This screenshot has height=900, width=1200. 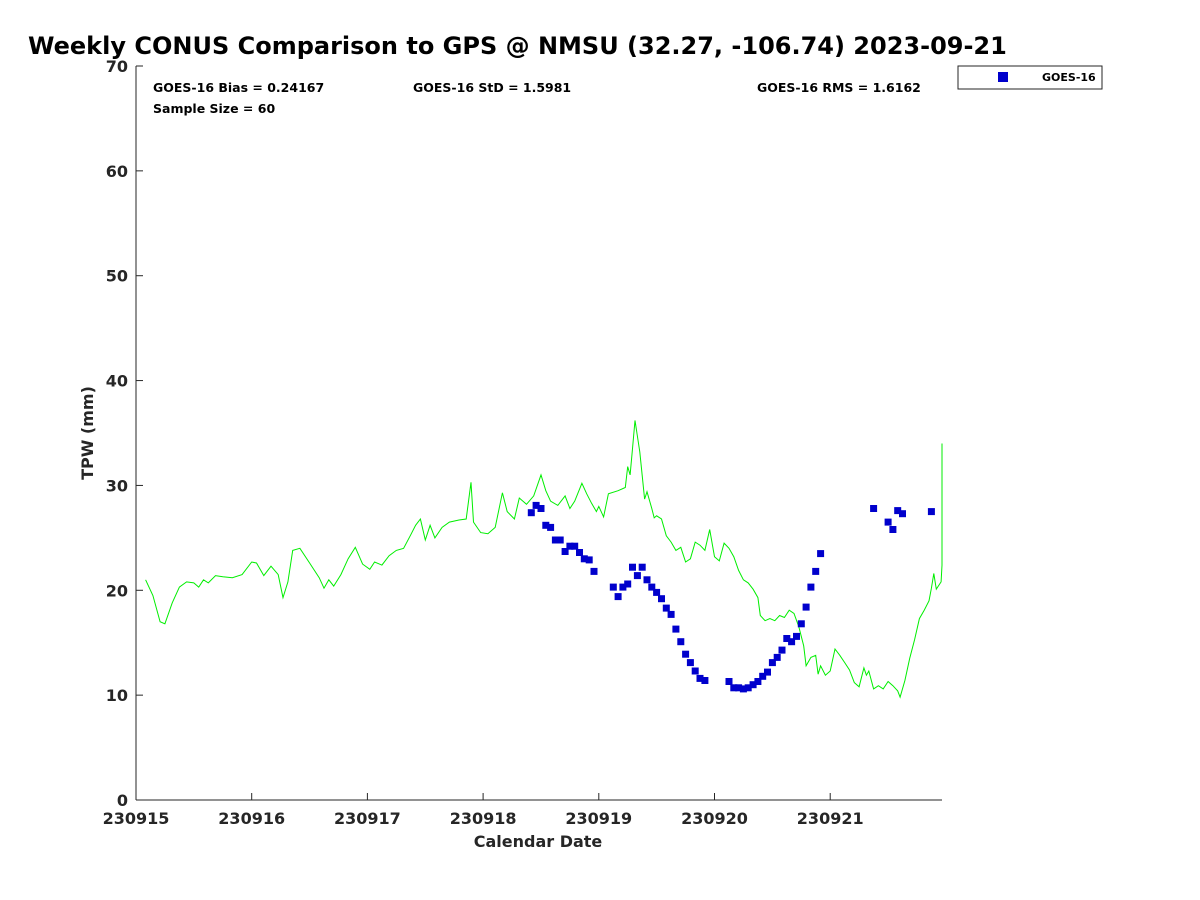 I want to click on x-tick-label: 230919, so click(x=598, y=818).